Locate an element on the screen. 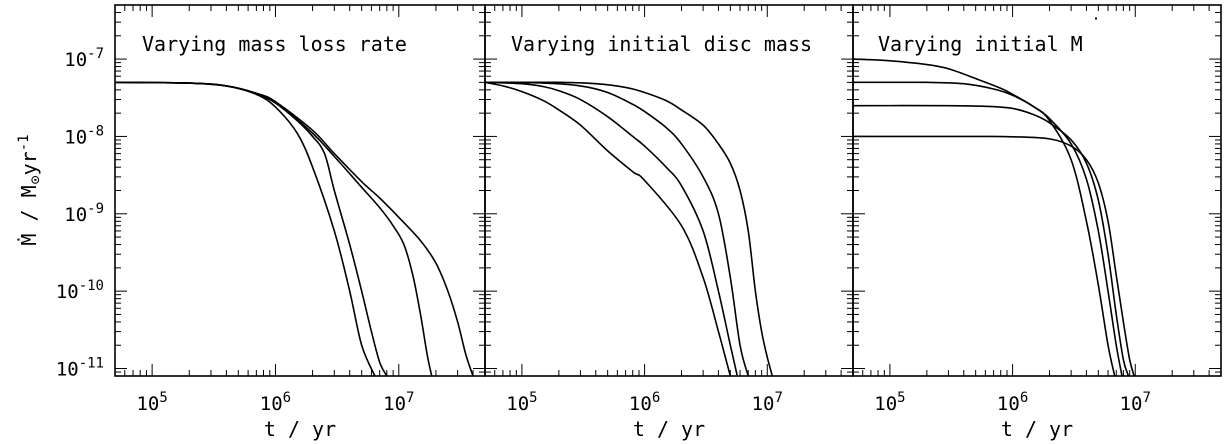 The height and width of the screenshot is (444, 1225). y-tick-labels: 10⁻⁷ 10⁻⁸ 10⁻⁹ 10⁻¹⁰ 10⁻¹¹ is located at coordinates (80, 213).